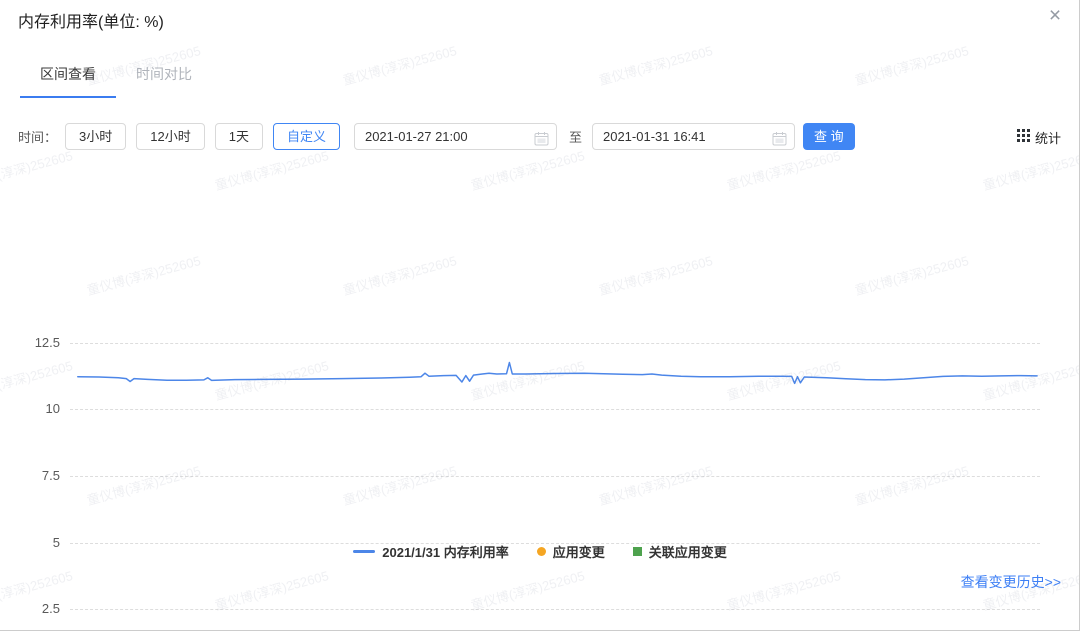 This screenshot has width=1080, height=631. I want to click on square-swatch, so click(637, 551).